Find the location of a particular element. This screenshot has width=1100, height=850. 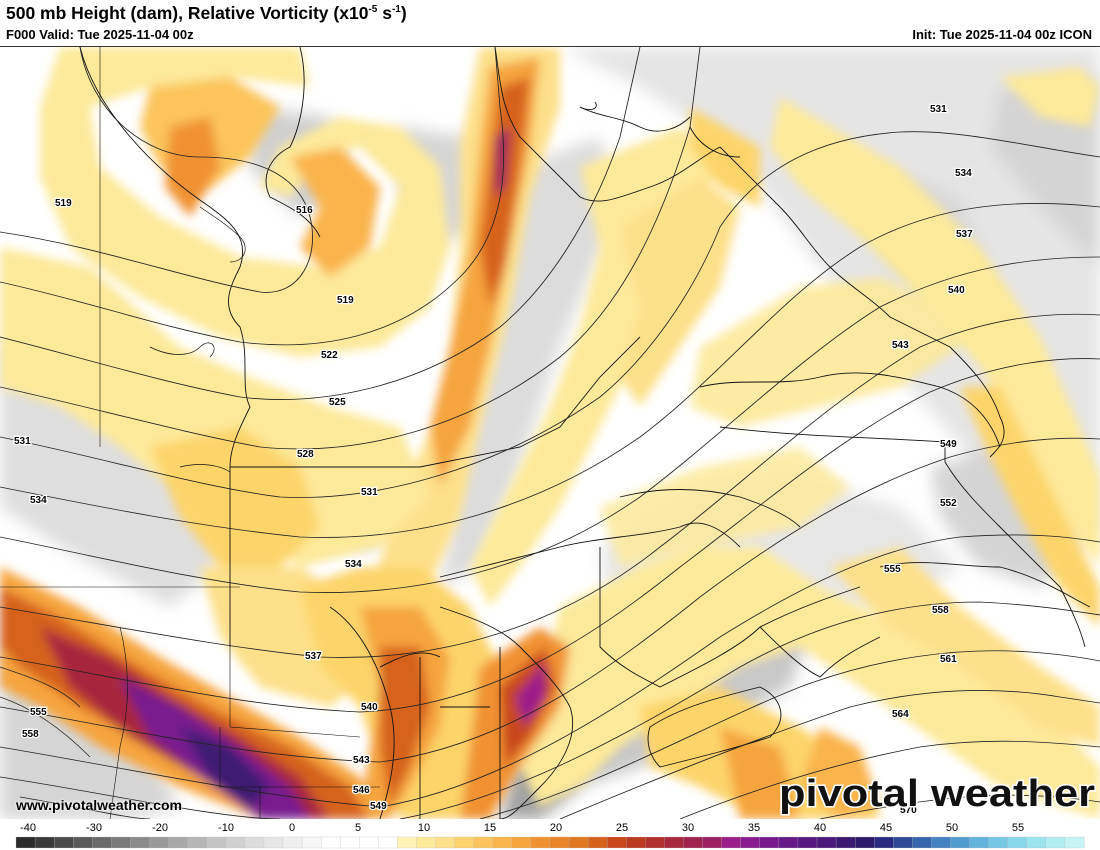

colorbar-tick-label: -10 is located at coordinates (226, 828).